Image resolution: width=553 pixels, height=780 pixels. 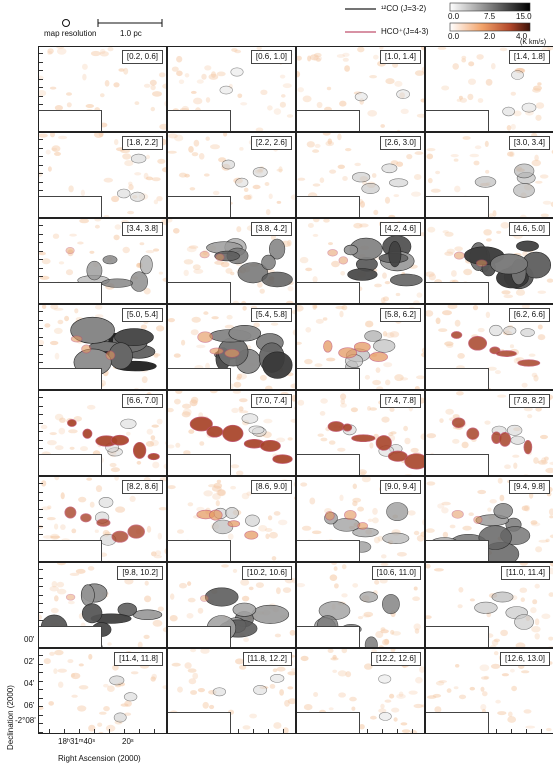 I want to click on hco-emission-blob, so click(x=348, y=353).